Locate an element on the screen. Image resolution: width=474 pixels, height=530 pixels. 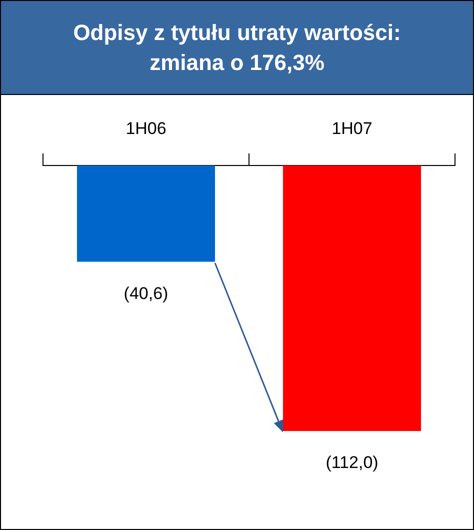
data-label: (40,6) is located at coordinates (146, 293).